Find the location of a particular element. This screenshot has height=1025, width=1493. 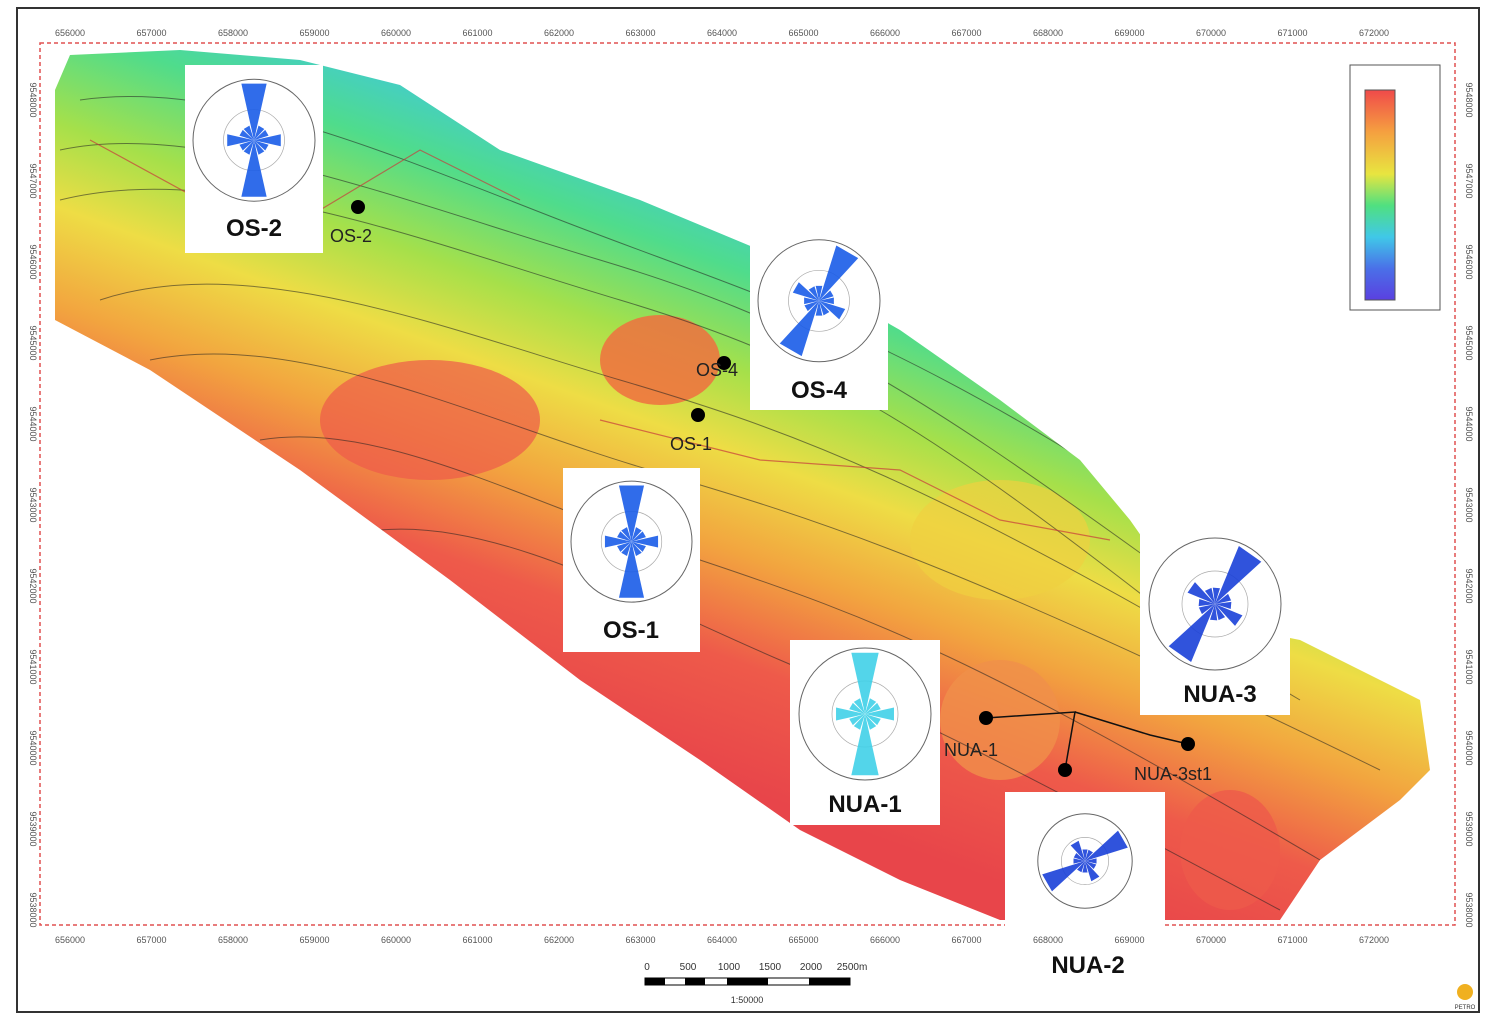

y-tick-label: 9539000 is located at coordinates (33, 828).